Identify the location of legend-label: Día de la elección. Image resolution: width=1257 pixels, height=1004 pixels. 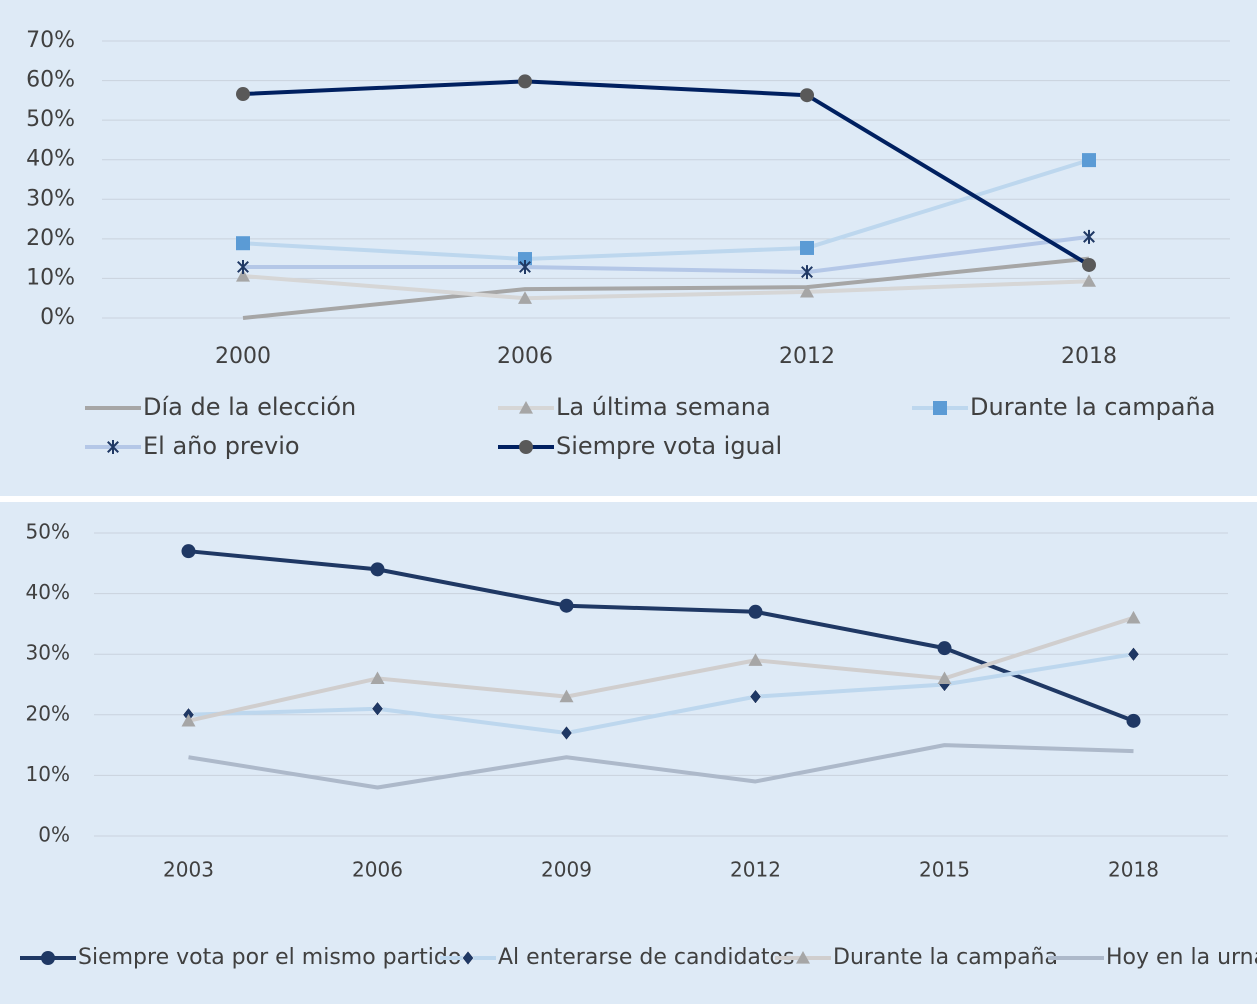
(249, 407).